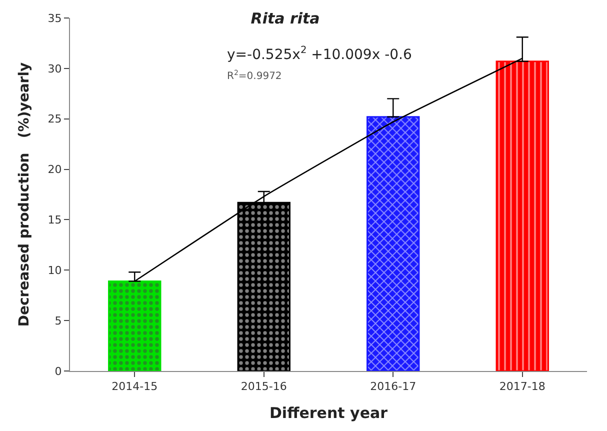 Image resolution: width=607 pixels, height=431 pixels. What do you see at coordinates (55, 220) in the screenshot?
I see `y-tick-label: 15` at bounding box center [55, 220].